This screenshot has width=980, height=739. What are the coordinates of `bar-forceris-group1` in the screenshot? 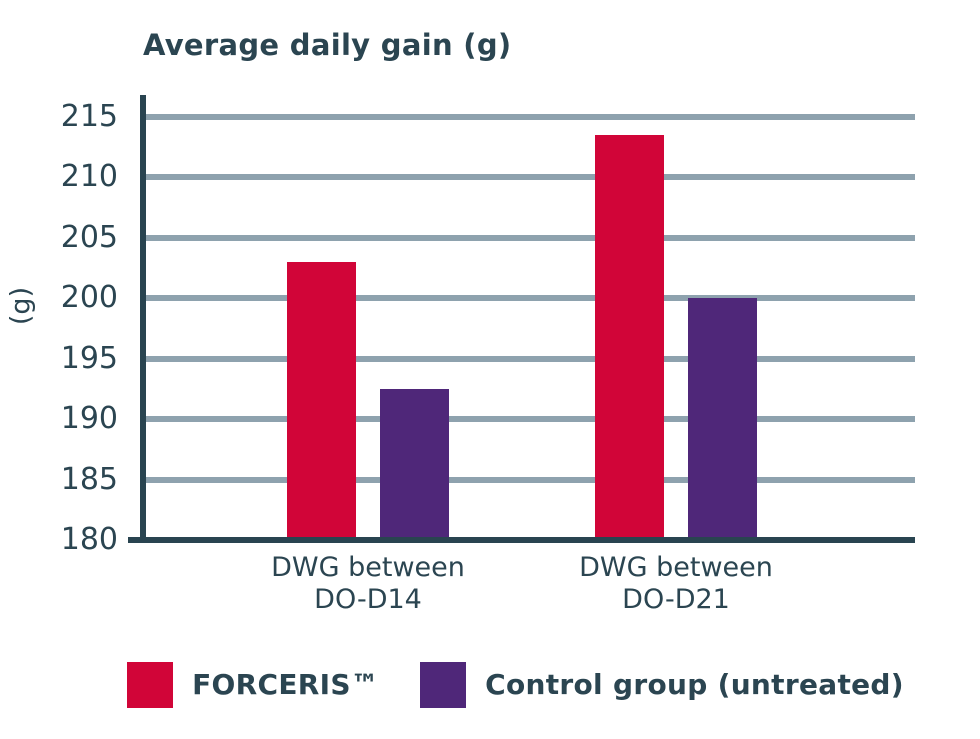 It's located at (321, 399).